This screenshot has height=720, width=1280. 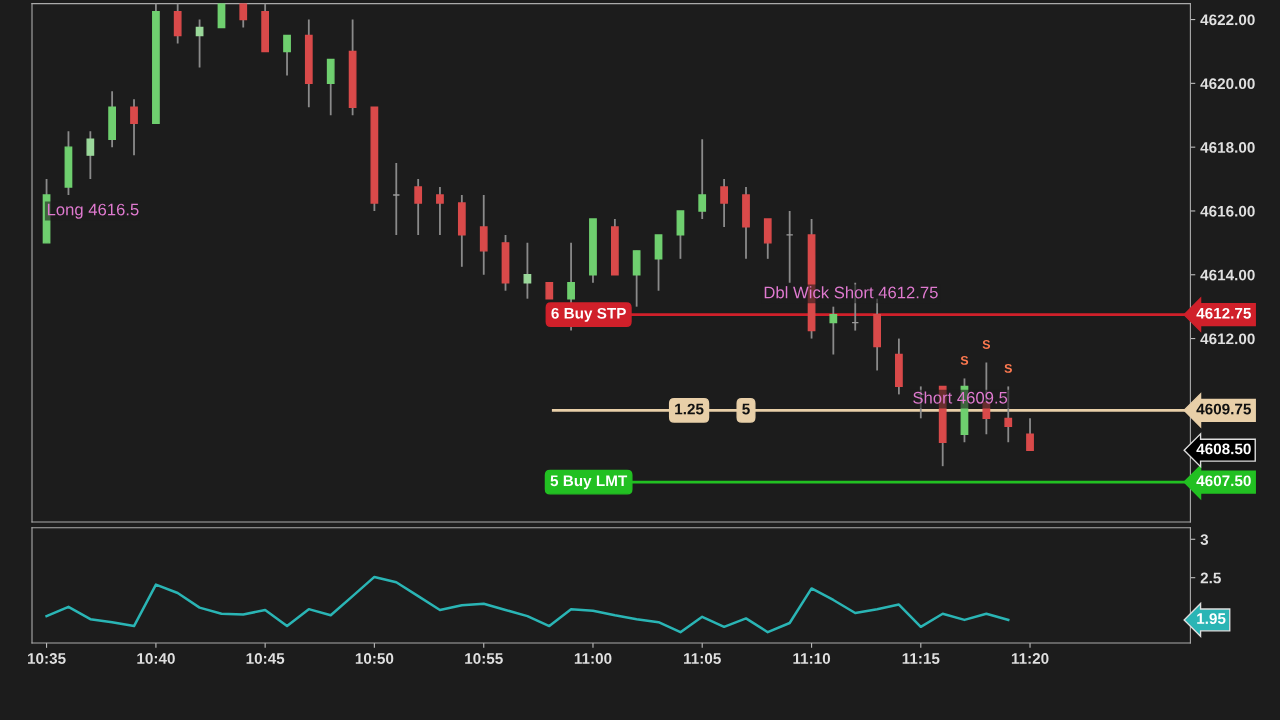 What do you see at coordinates (1204, 539) in the screenshot?
I see `y-tick-label: 3` at bounding box center [1204, 539].